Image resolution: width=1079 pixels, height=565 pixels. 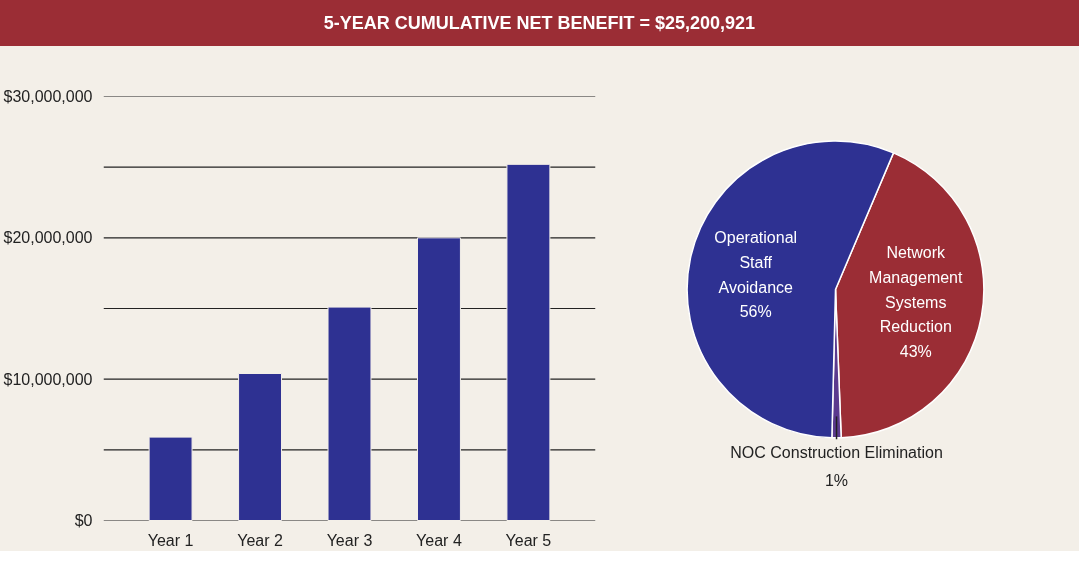 I want to click on x-tick-label: Year 4, so click(x=439, y=540).